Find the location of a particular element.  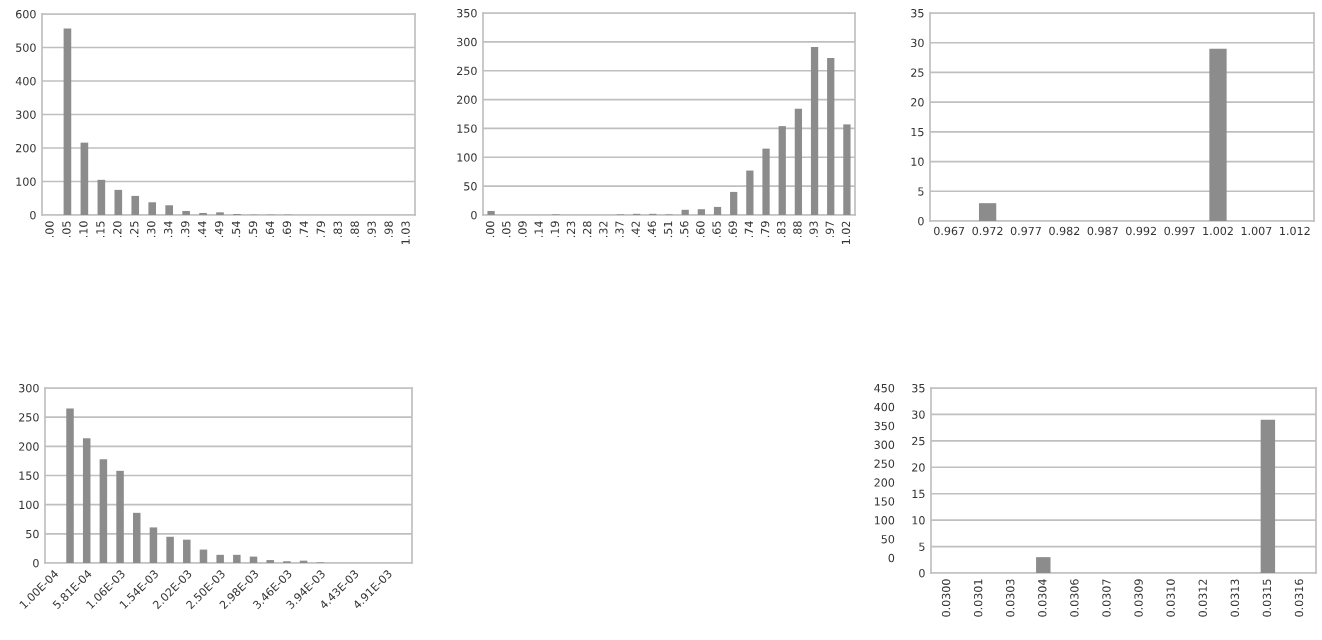

x-tick-label: .44 is located at coordinates (202, 229).